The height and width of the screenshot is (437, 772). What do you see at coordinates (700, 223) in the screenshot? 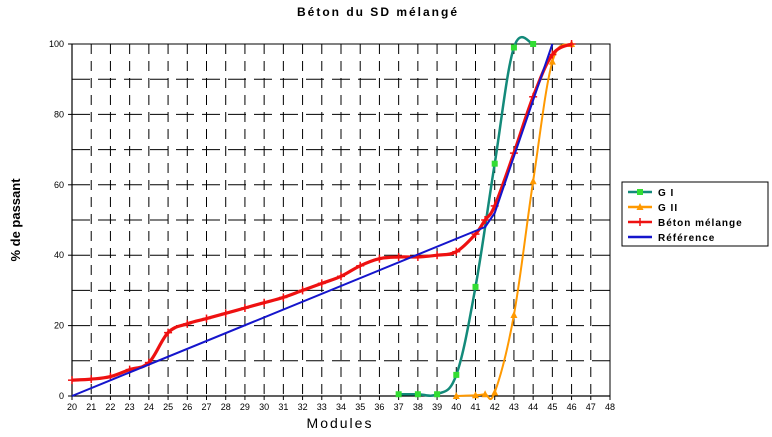
I see `legend-label: Béton mélange` at bounding box center [700, 223].